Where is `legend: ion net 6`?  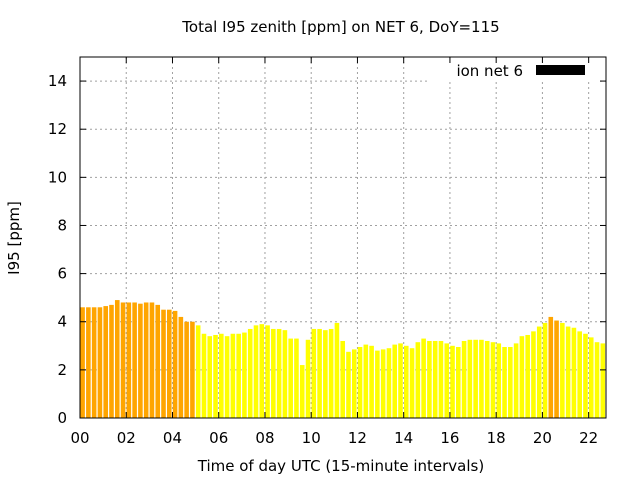 legend: ion net 6 is located at coordinates (514, 70).